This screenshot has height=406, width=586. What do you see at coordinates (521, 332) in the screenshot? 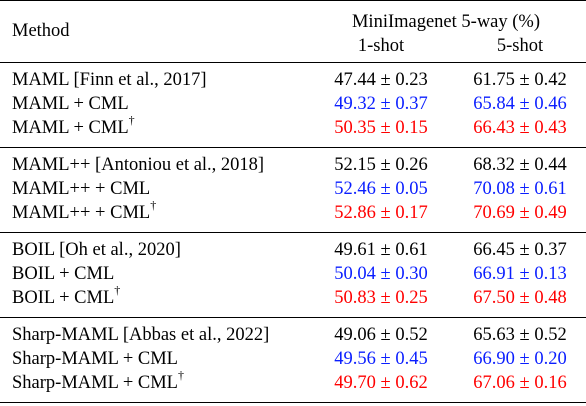
I see `five-shot-value: 65.63 ± 0.52` at bounding box center [521, 332].